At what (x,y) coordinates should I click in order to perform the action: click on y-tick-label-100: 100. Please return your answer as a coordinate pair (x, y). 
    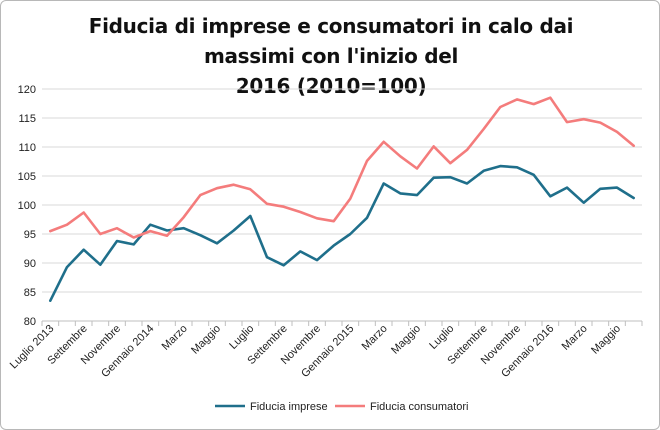
    Looking at the image, I should click on (27, 206).